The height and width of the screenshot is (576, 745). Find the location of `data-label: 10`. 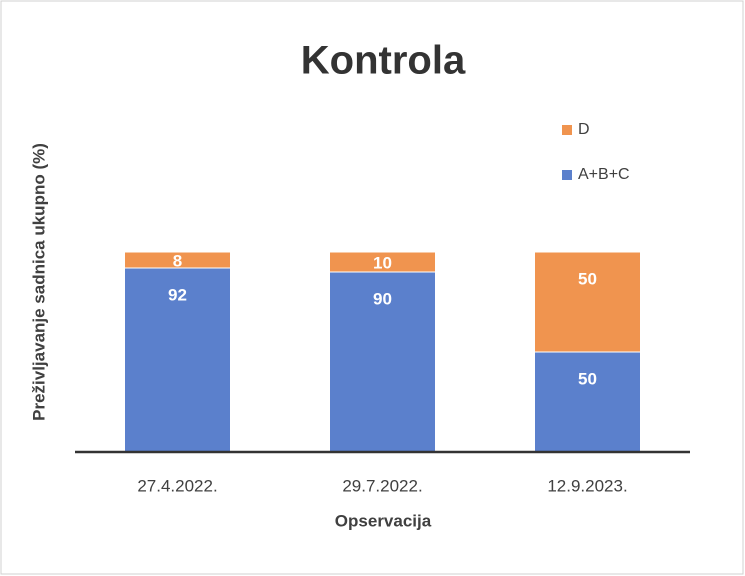

data-label: 10 is located at coordinates (382, 262).